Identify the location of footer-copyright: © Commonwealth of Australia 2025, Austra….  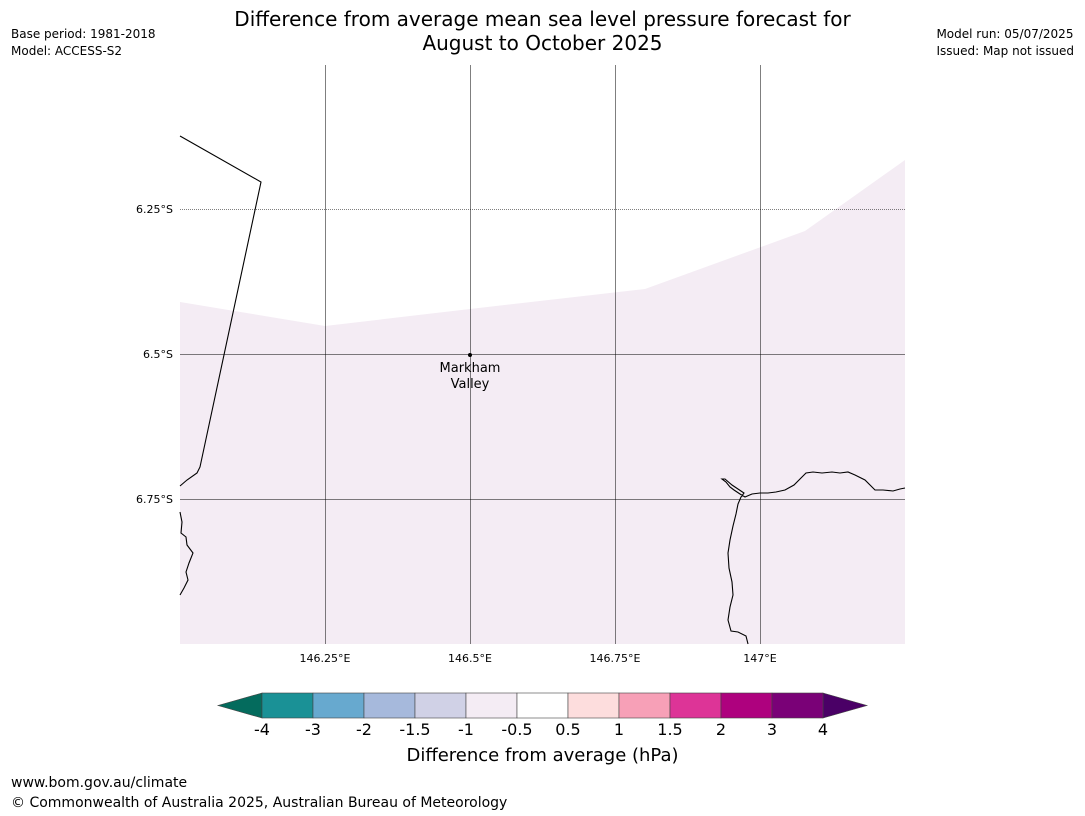
(259, 803).